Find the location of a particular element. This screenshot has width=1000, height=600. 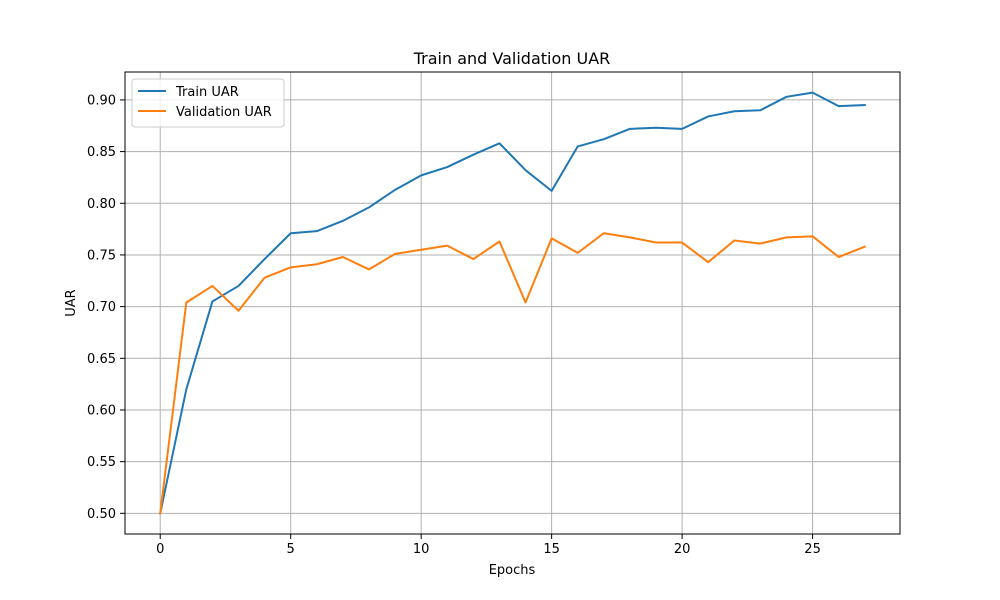

y-tick-label: 0.65 is located at coordinates (101, 359).